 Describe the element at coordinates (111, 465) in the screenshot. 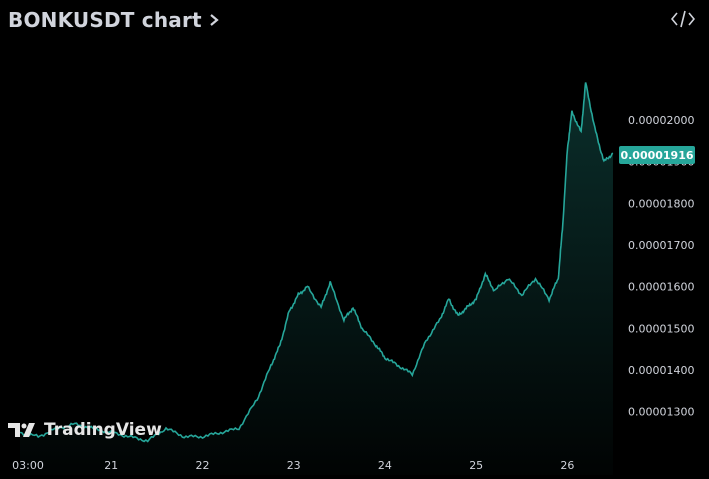

I see `x-tick-label: 21` at that location.